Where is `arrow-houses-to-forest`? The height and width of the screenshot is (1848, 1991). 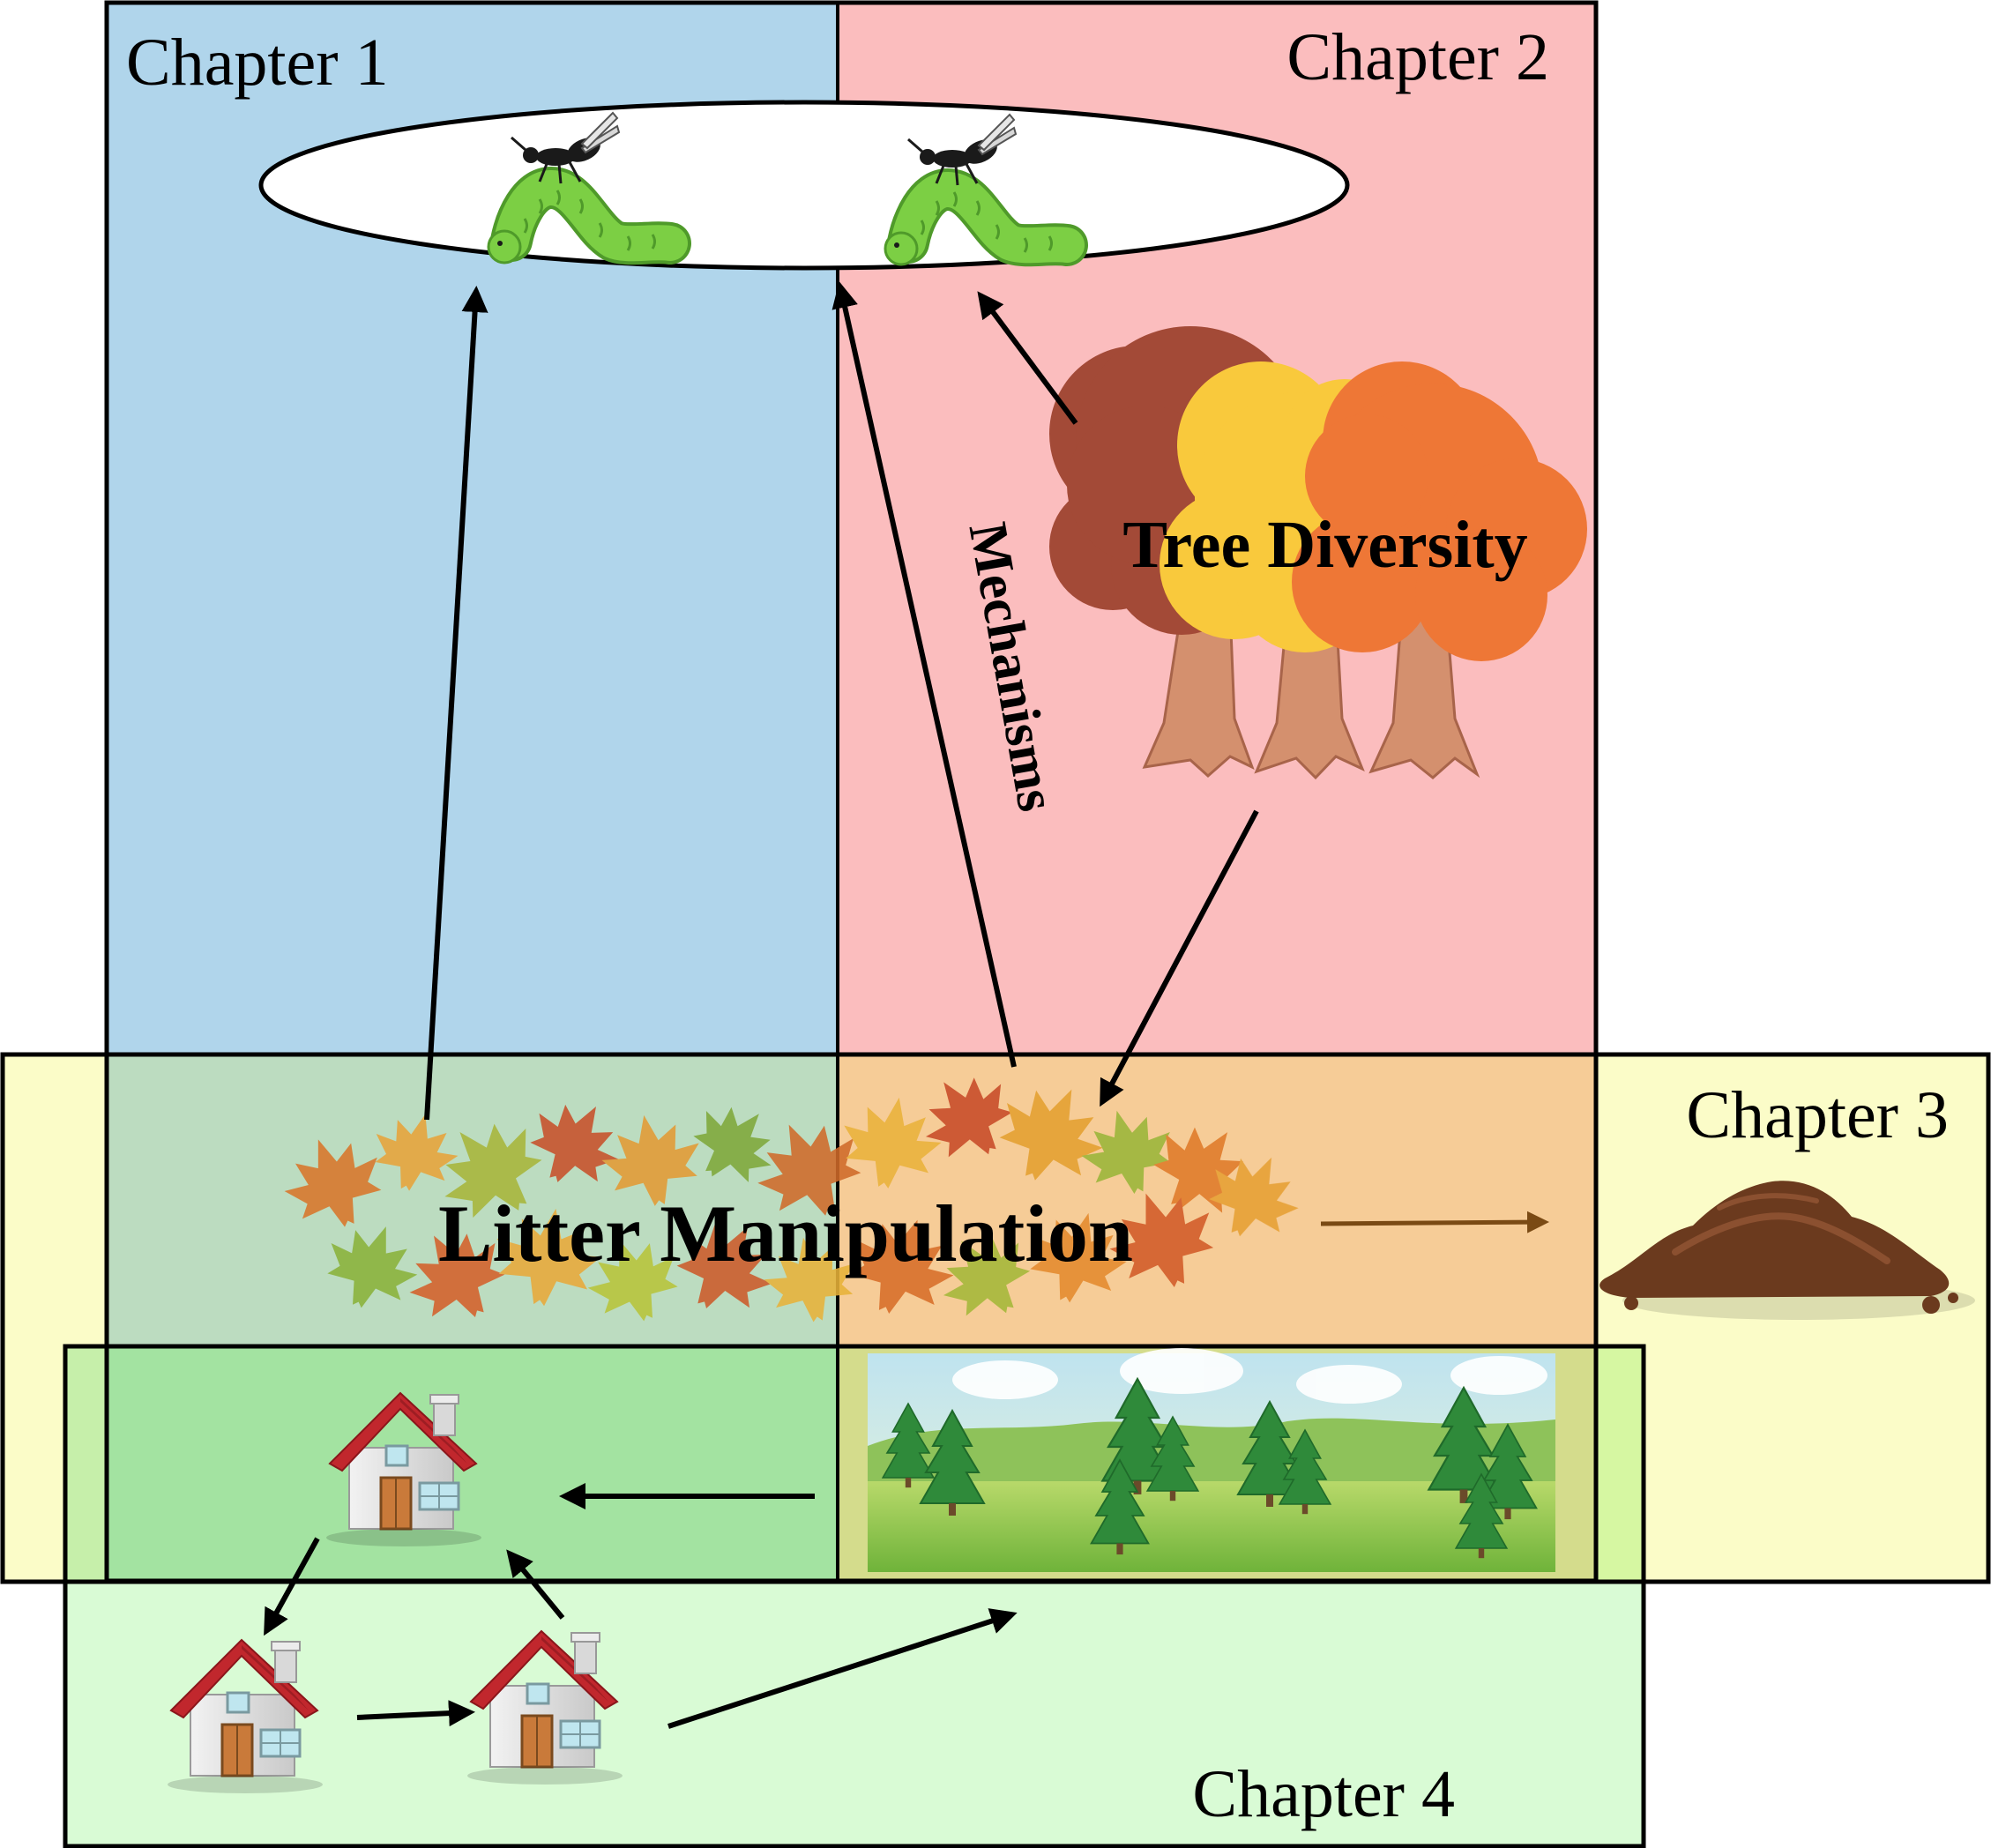 arrow-houses-to-forest is located at coordinates (842, 1668).